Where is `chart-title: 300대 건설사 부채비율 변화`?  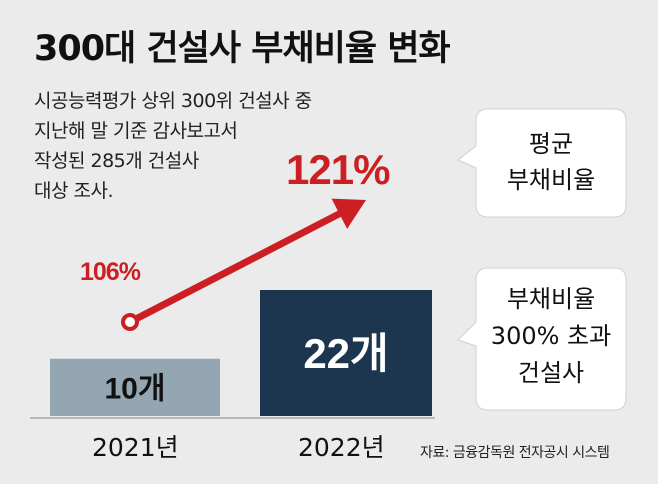 chart-title: 300대 건설사 부채비율 변화 is located at coordinates (242, 49).